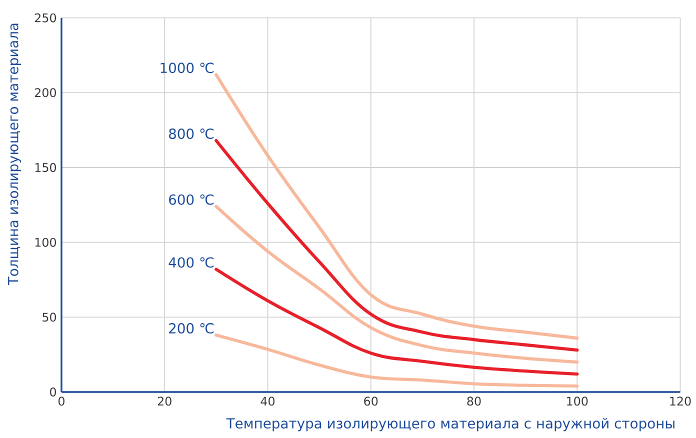 The image size is (696, 438). I want to click on x-tick-label: 80, so click(474, 401).